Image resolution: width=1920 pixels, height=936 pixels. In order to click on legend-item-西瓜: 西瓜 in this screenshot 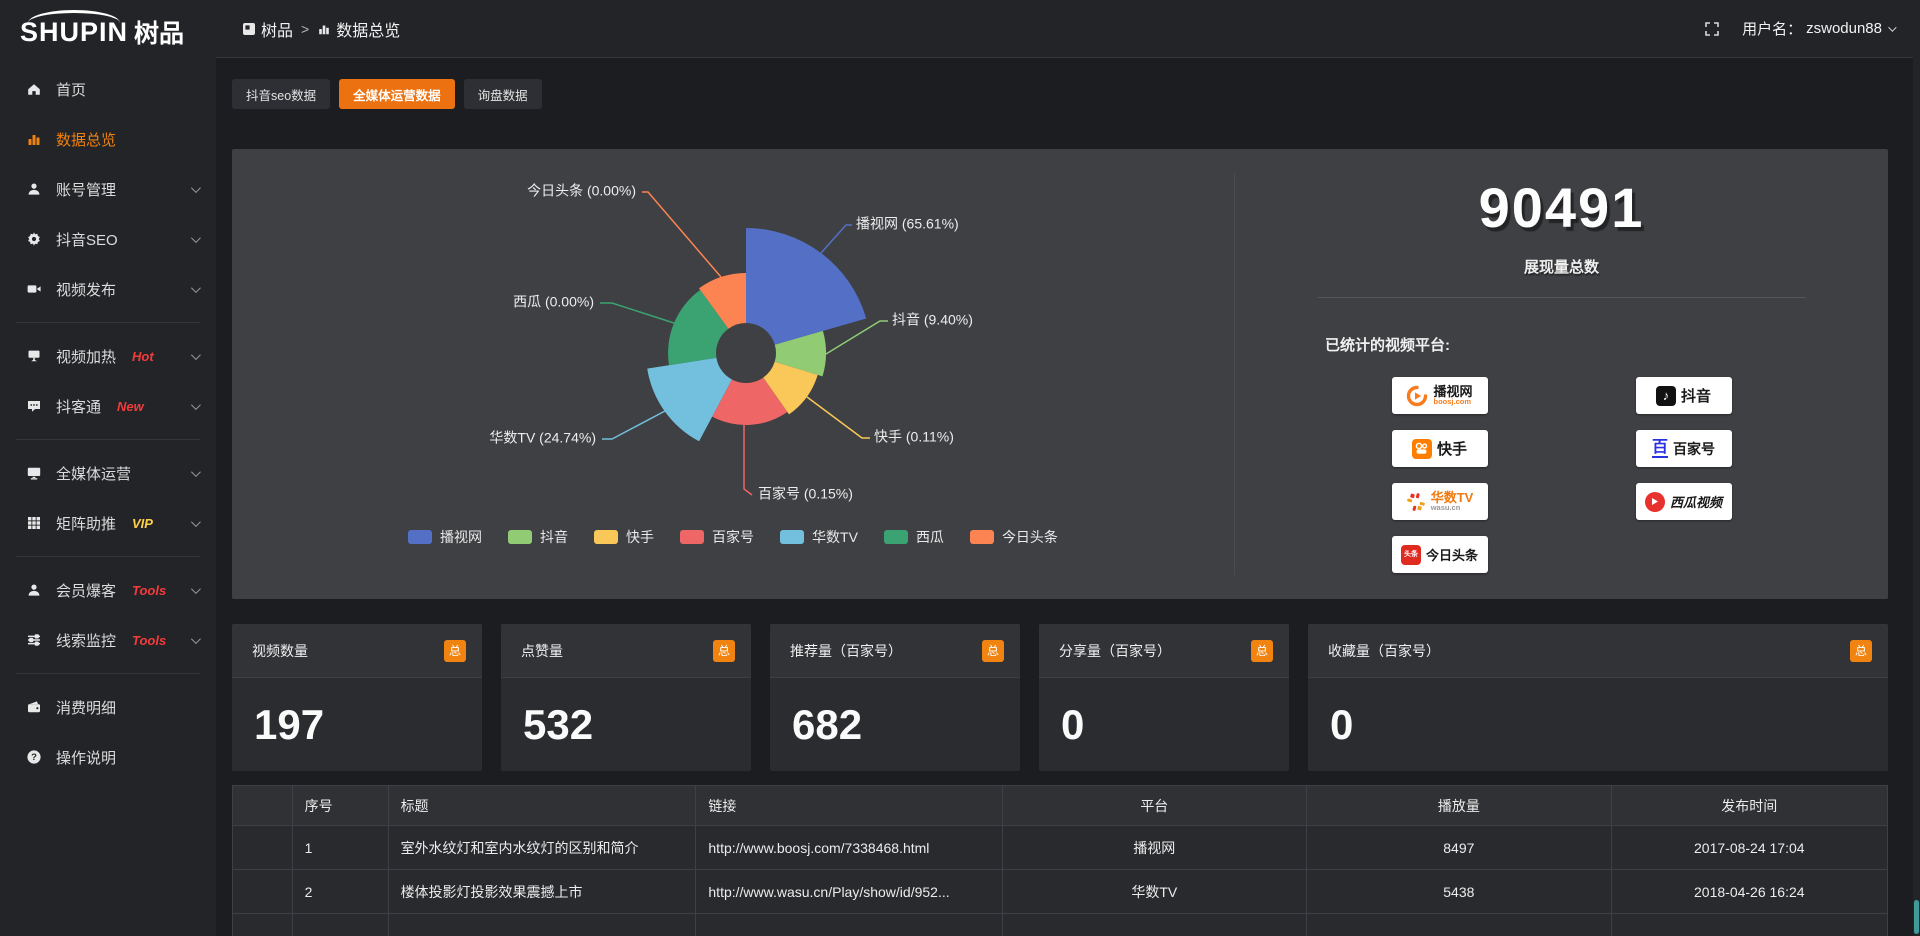, I will do `click(913, 537)`.